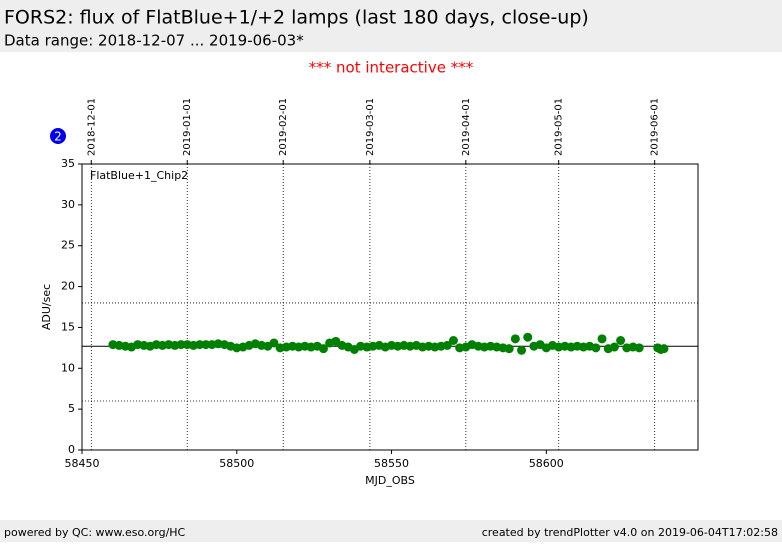  I want to click on footer-left: powered by QC: www.eso.org/HC, so click(95, 532).